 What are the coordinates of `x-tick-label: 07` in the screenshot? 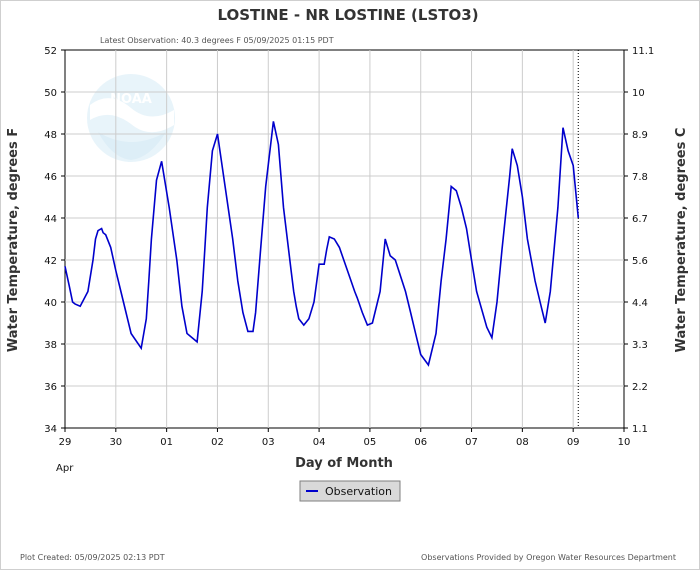 It's located at (471, 442).